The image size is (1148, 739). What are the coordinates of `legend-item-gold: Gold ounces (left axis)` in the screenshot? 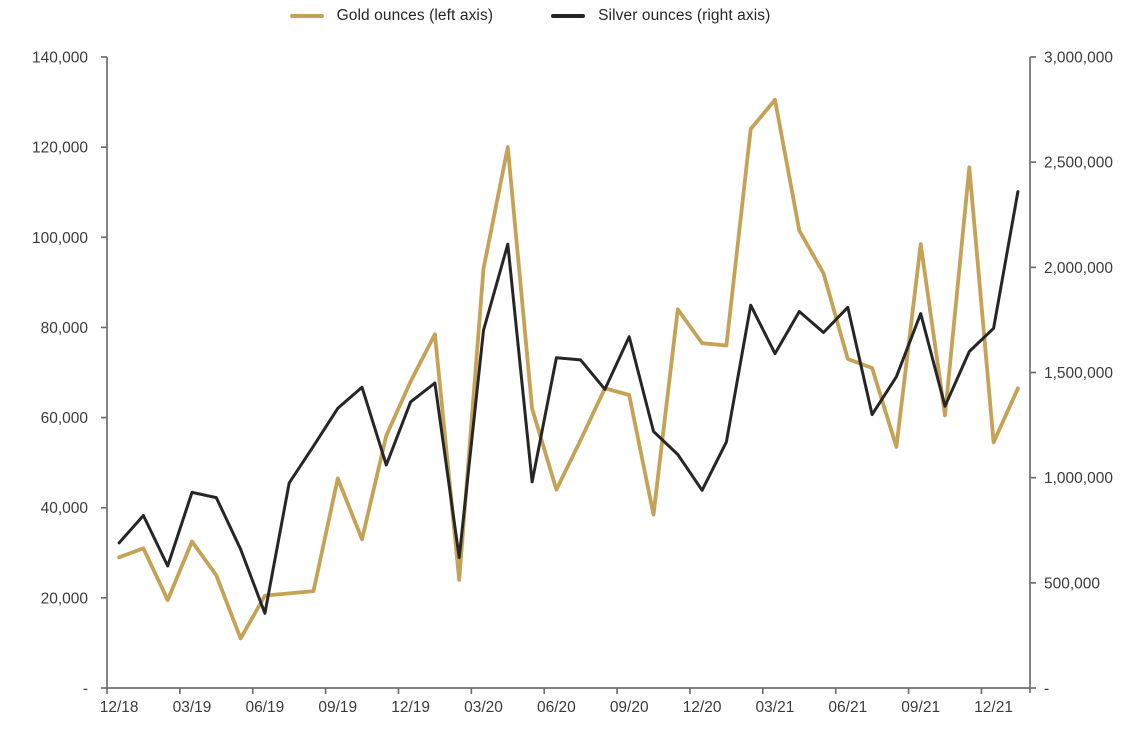 It's located at (391, 16).